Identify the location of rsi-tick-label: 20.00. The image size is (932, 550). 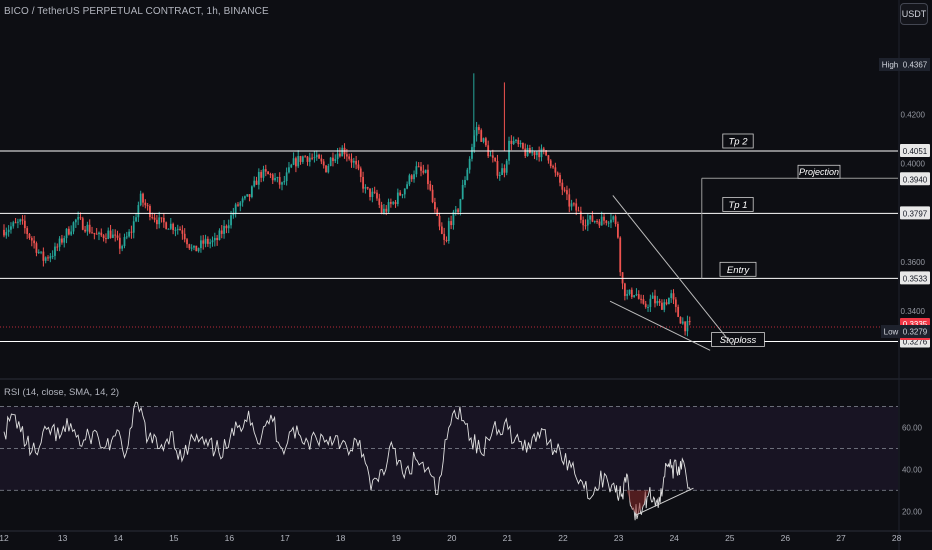
(912, 511).